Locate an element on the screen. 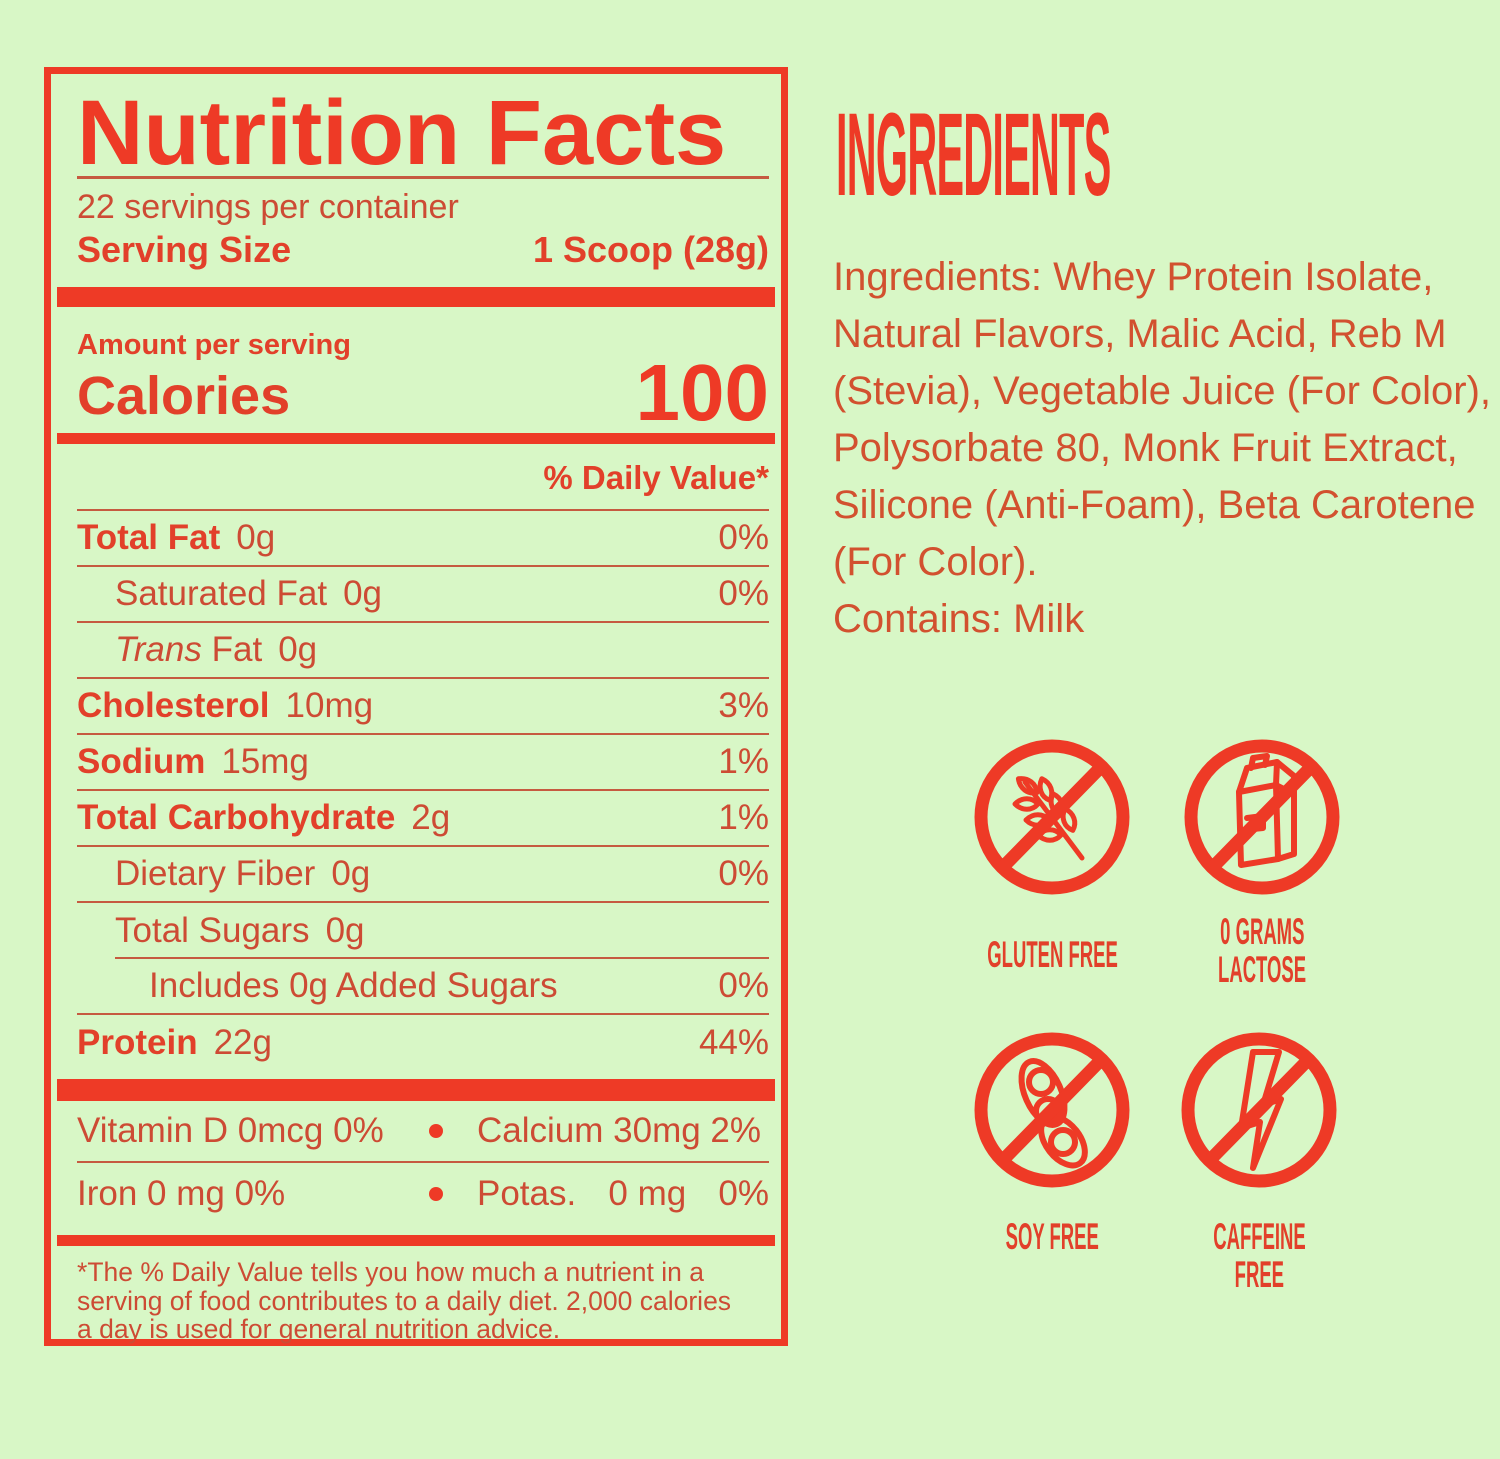  serving-size-label: Serving Size is located at coordinates (184, 249).